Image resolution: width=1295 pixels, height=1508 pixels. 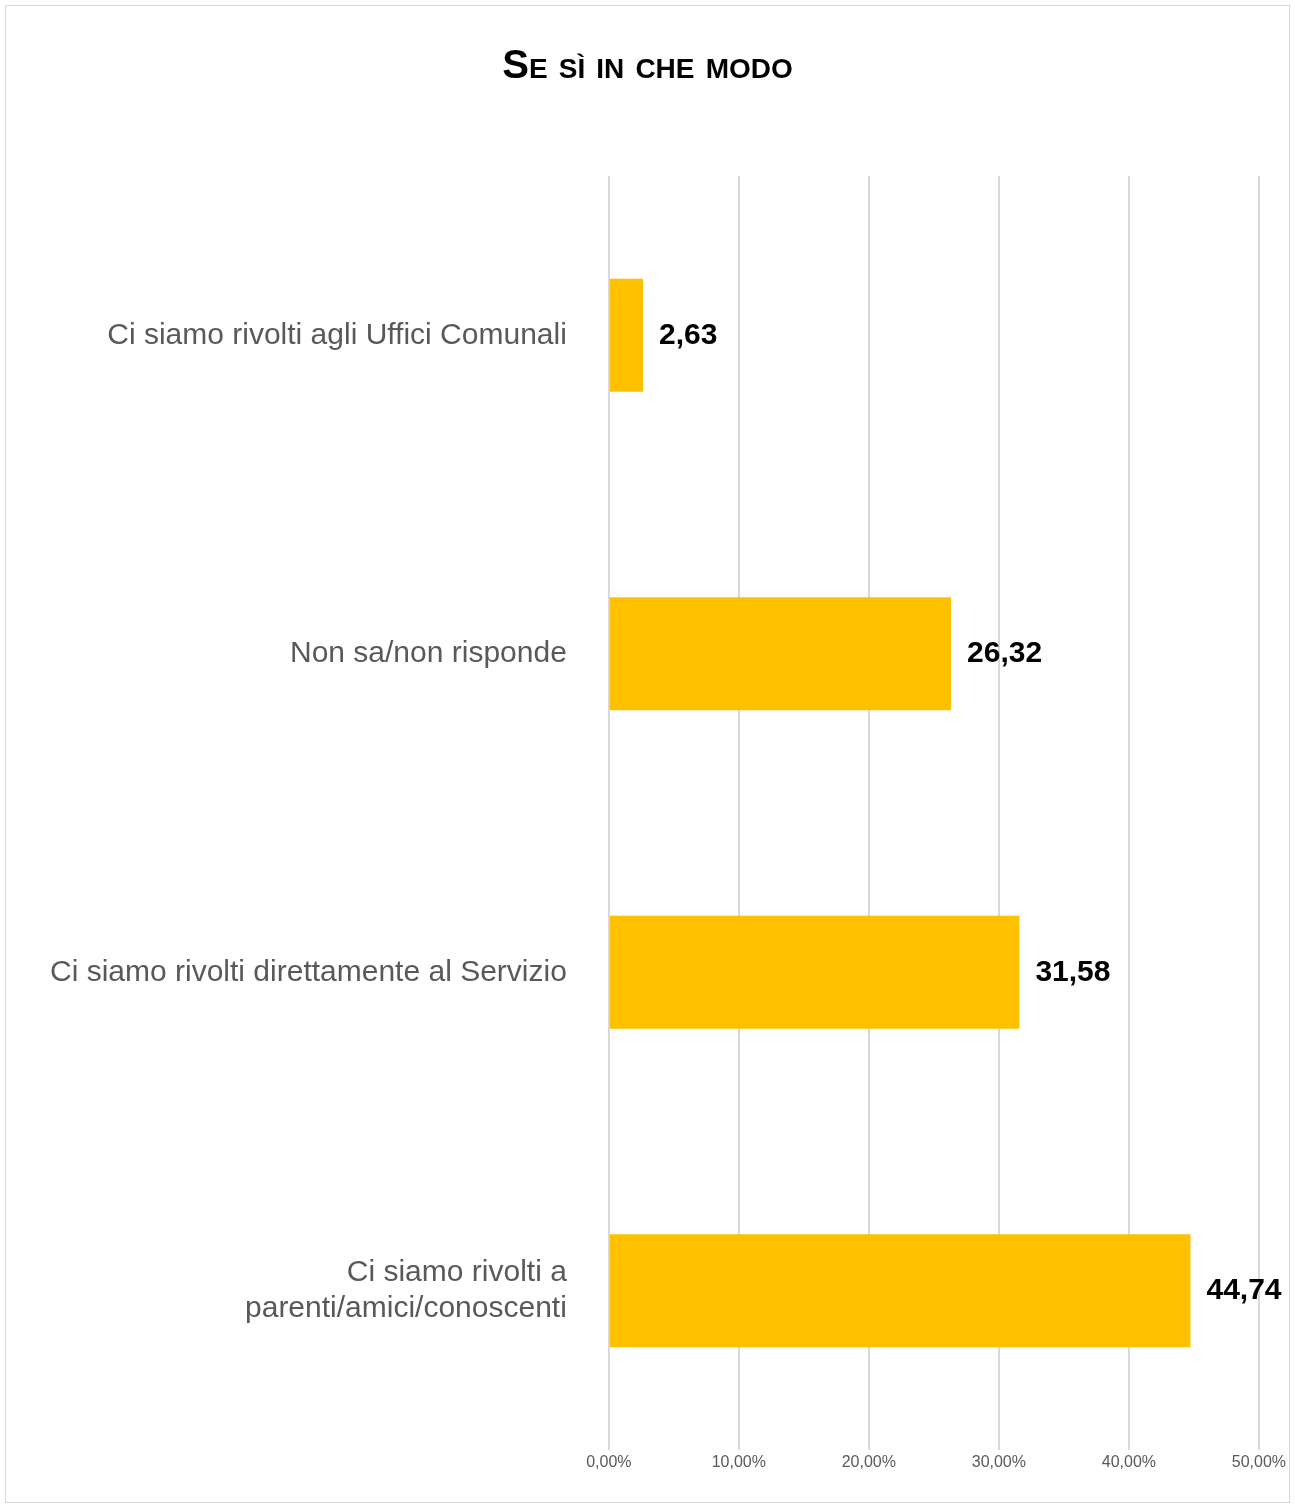 I want to click on y-tick-label: Ci siamo rivolti direttamente al Servizio, so click(x=308, y=970).